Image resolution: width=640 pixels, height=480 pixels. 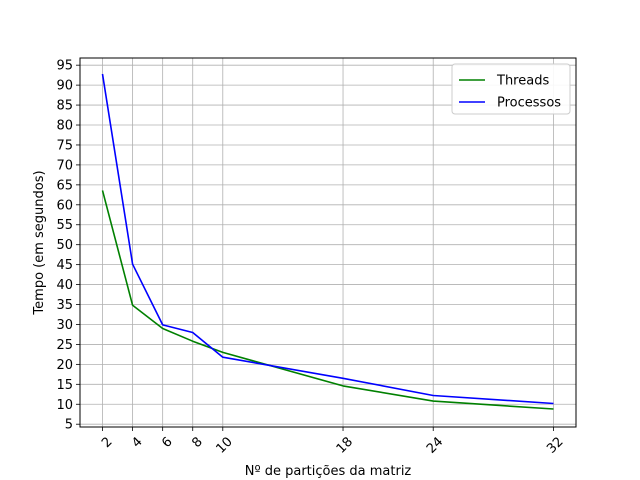 I want to click on y-tick-label: 30, so click(x=64, y=325).